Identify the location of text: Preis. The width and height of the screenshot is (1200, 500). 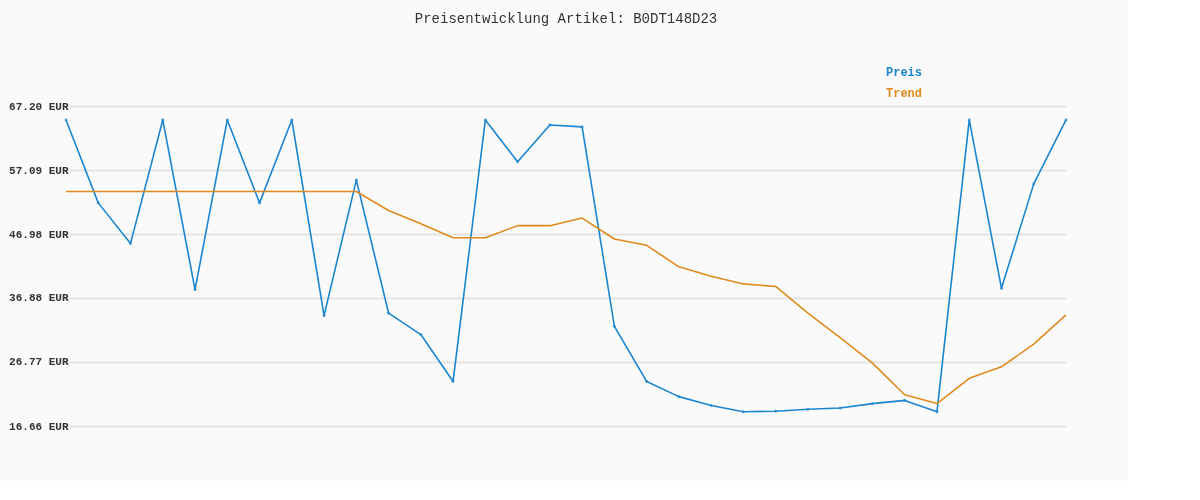
(904, 73).